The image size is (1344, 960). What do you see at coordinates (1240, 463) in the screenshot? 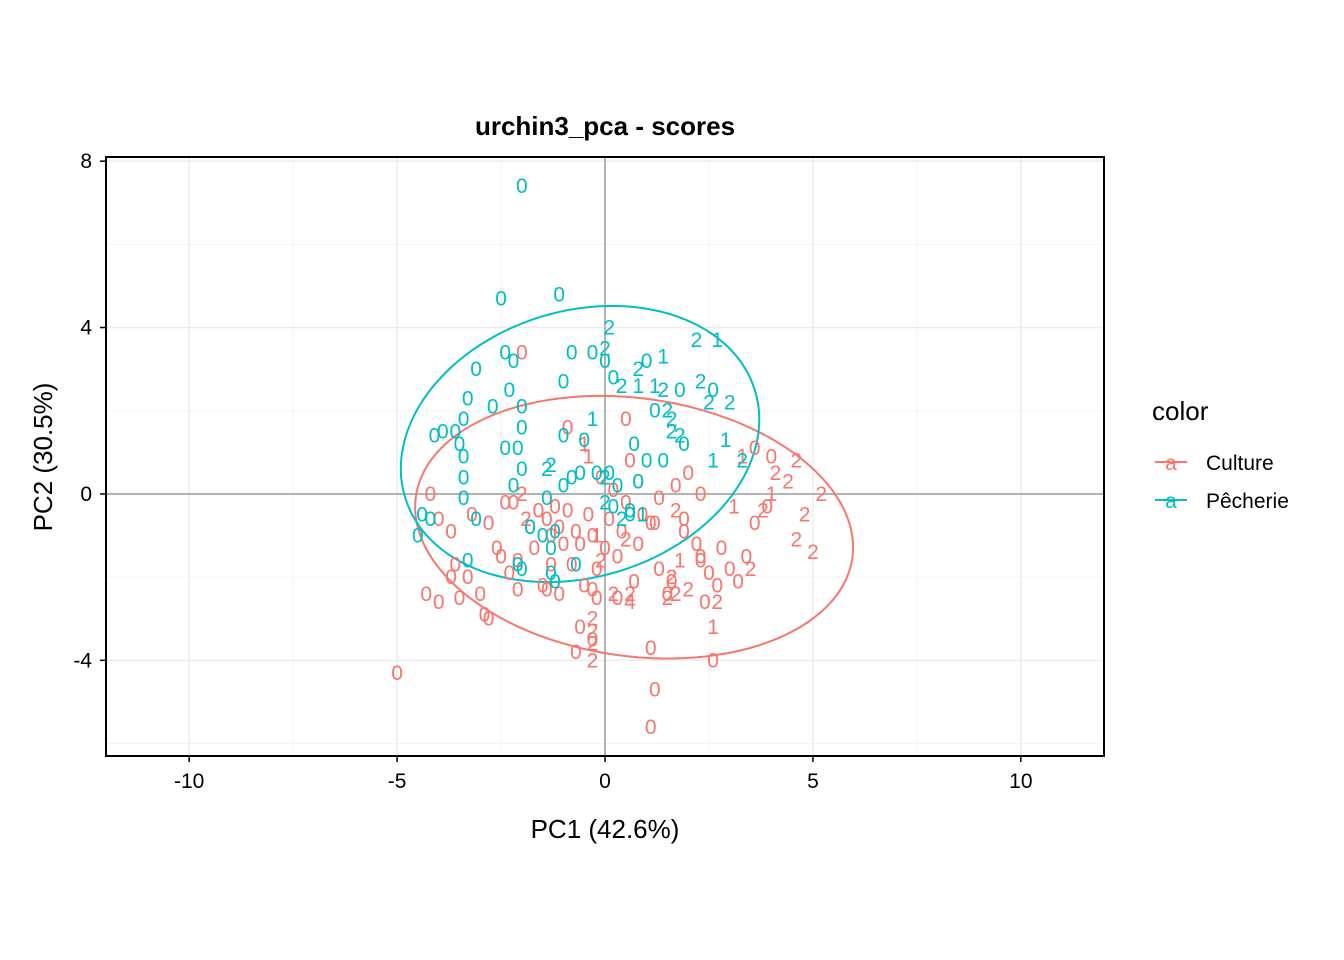
I see `legend-label: Culture` at bounding box center [1240, 463].